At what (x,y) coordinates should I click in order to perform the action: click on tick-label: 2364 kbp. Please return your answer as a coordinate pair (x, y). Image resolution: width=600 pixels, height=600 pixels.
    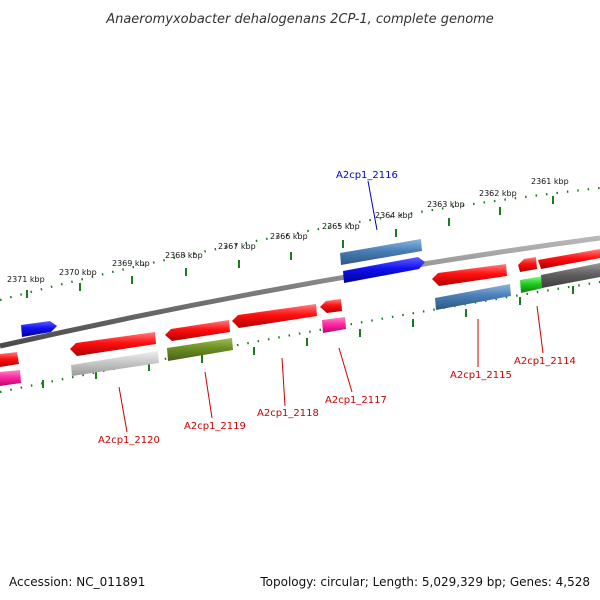
    Looking at the image, I should click on (394, 215).